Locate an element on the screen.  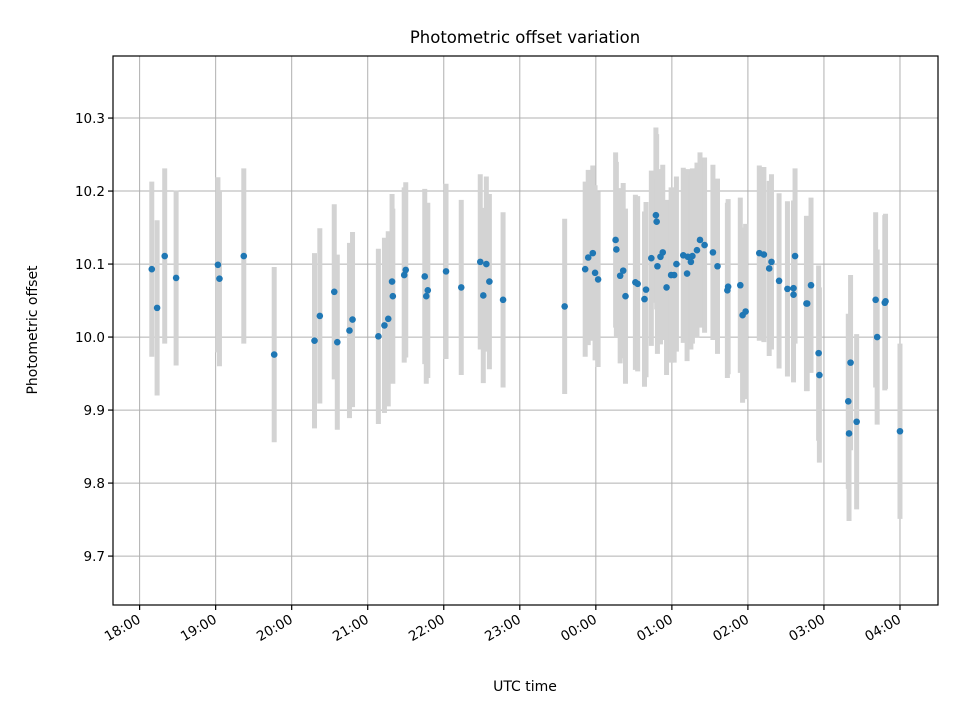
x-axis-label: UTC time is located at coordinates (525, 687).